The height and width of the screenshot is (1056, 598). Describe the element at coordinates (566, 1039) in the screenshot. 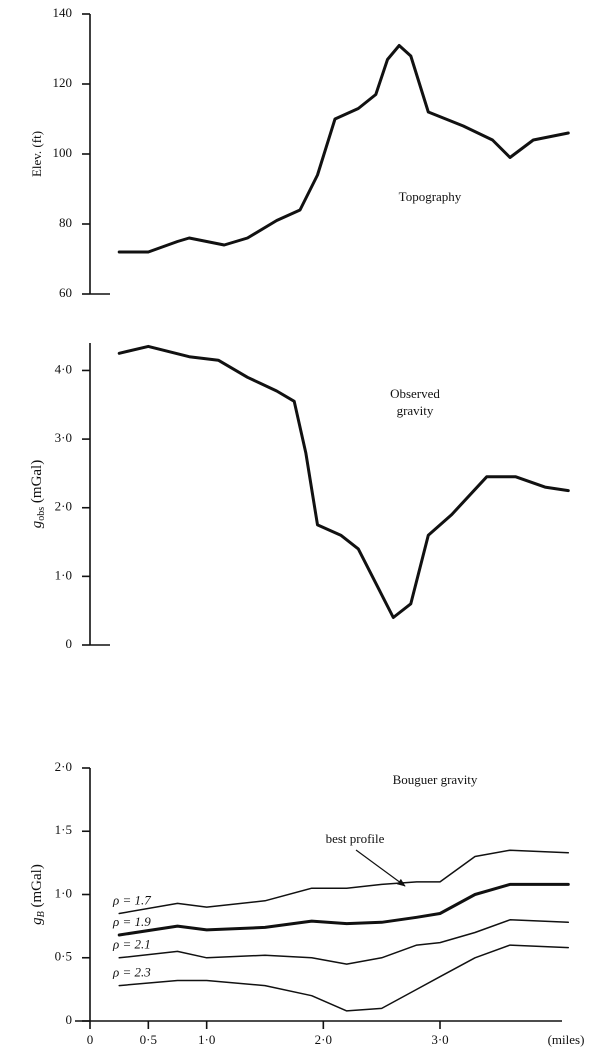

I see `x-axis-label: (miles)` at that location.